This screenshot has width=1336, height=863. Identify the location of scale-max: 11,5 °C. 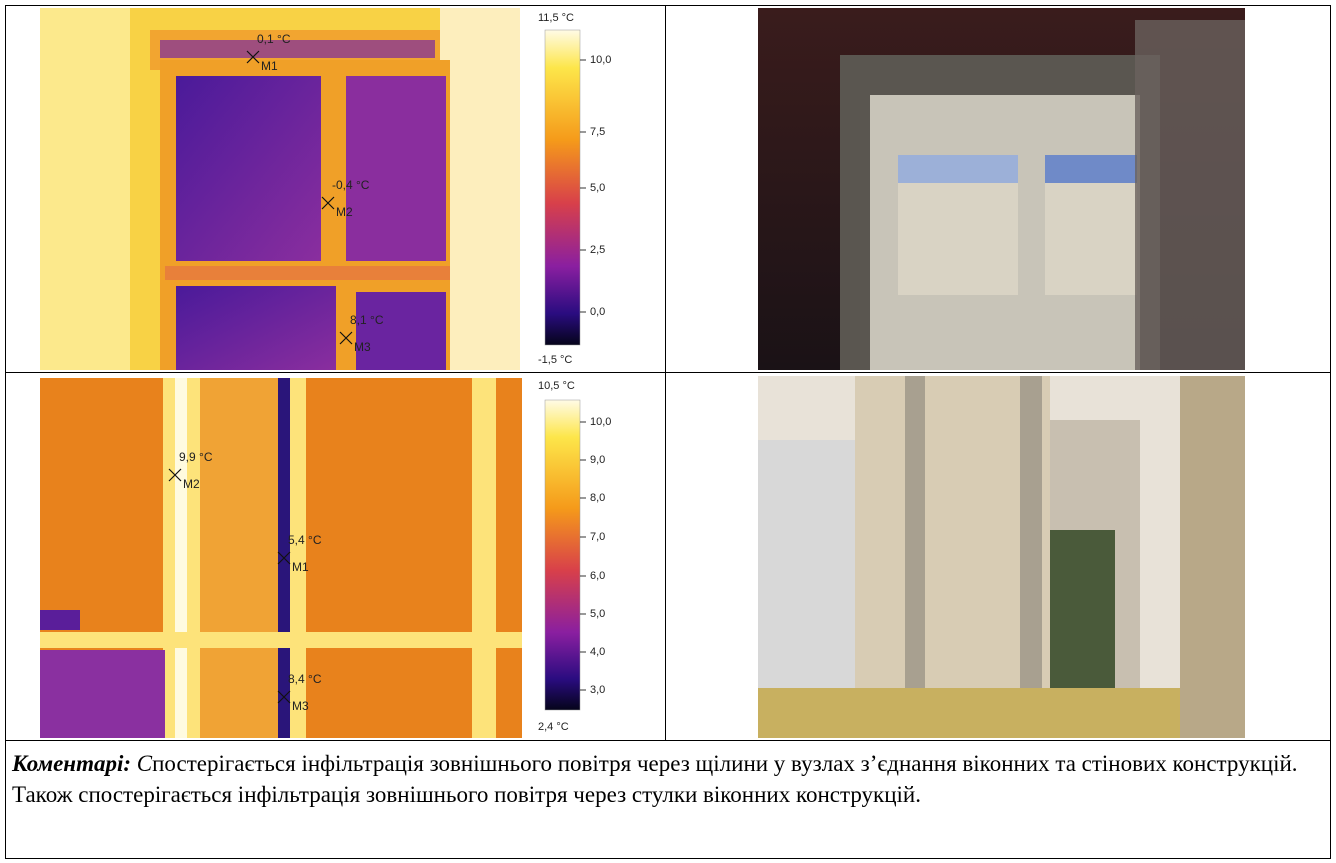
(556, 18).